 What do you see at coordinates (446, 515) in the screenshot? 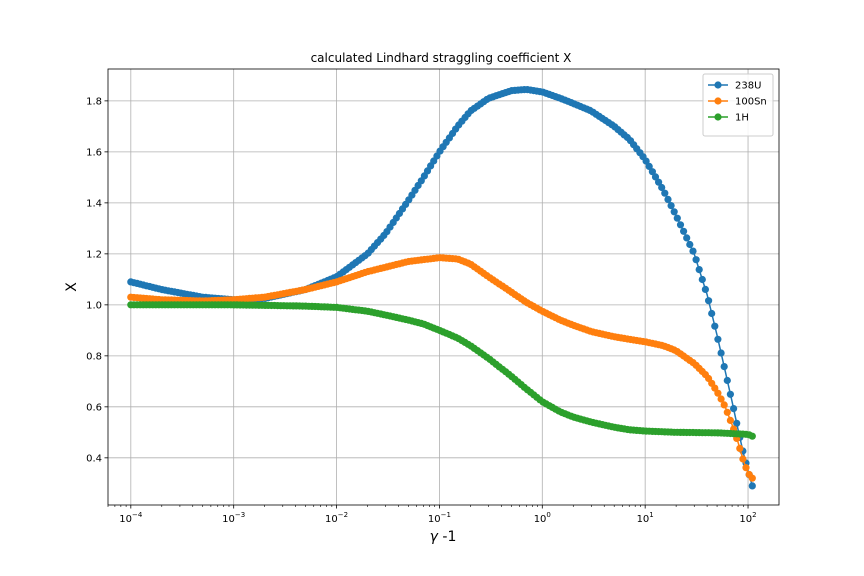
I see `x-tick-exponent: −1` at bounding box center [446, 515].